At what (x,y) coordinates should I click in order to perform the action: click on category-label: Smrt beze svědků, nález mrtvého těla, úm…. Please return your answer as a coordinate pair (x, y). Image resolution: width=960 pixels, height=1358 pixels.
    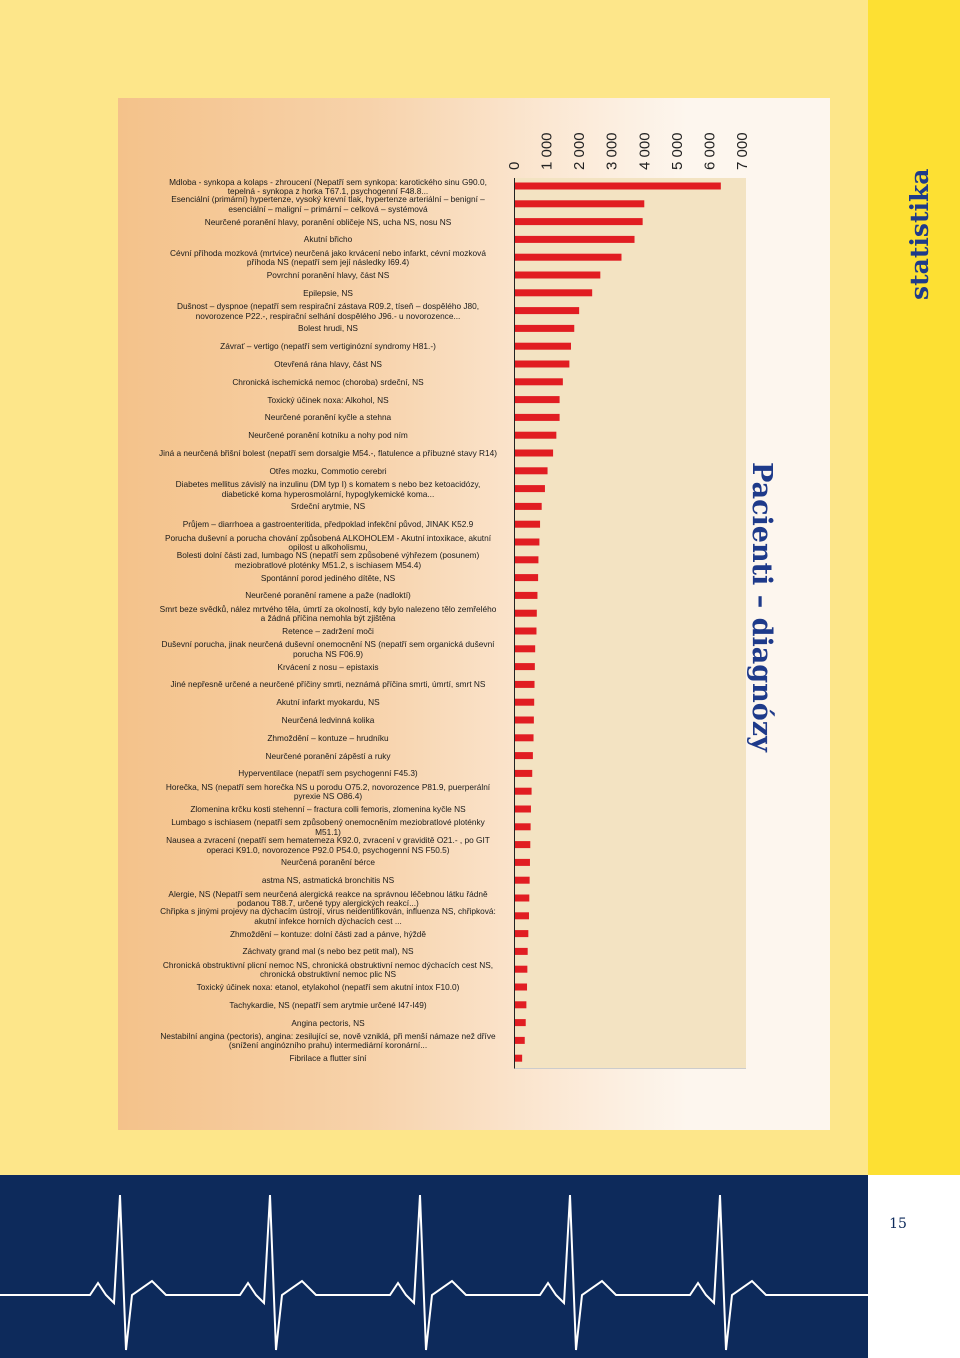
    Looking at the image, I should click on (328, 613).